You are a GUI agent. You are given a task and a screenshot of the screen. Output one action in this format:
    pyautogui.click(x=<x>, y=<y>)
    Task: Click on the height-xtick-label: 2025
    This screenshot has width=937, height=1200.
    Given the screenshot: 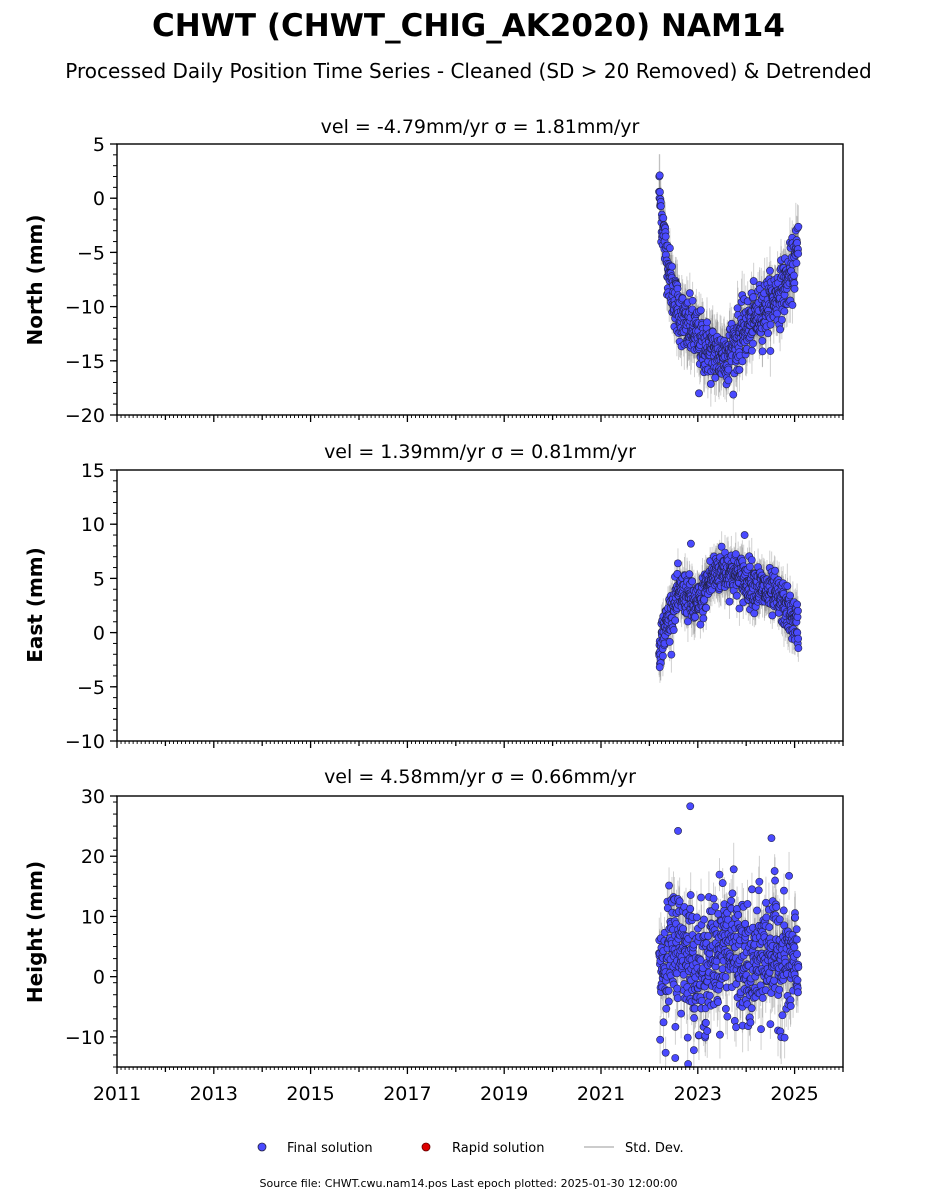 What is the action you would take?
    pyautogui.click(x=794, y=1094)
    